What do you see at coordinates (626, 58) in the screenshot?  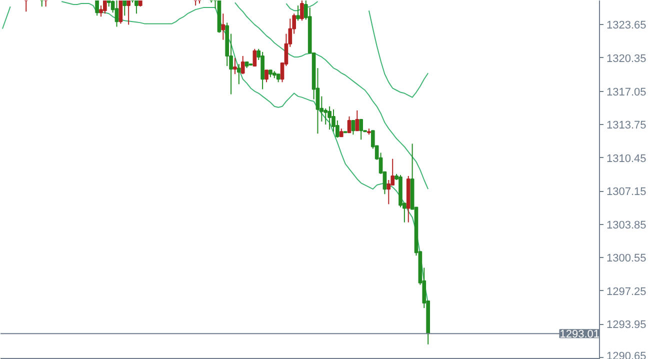 I see `y-tick-label: 1320.35` at bounding box center [626, 58].